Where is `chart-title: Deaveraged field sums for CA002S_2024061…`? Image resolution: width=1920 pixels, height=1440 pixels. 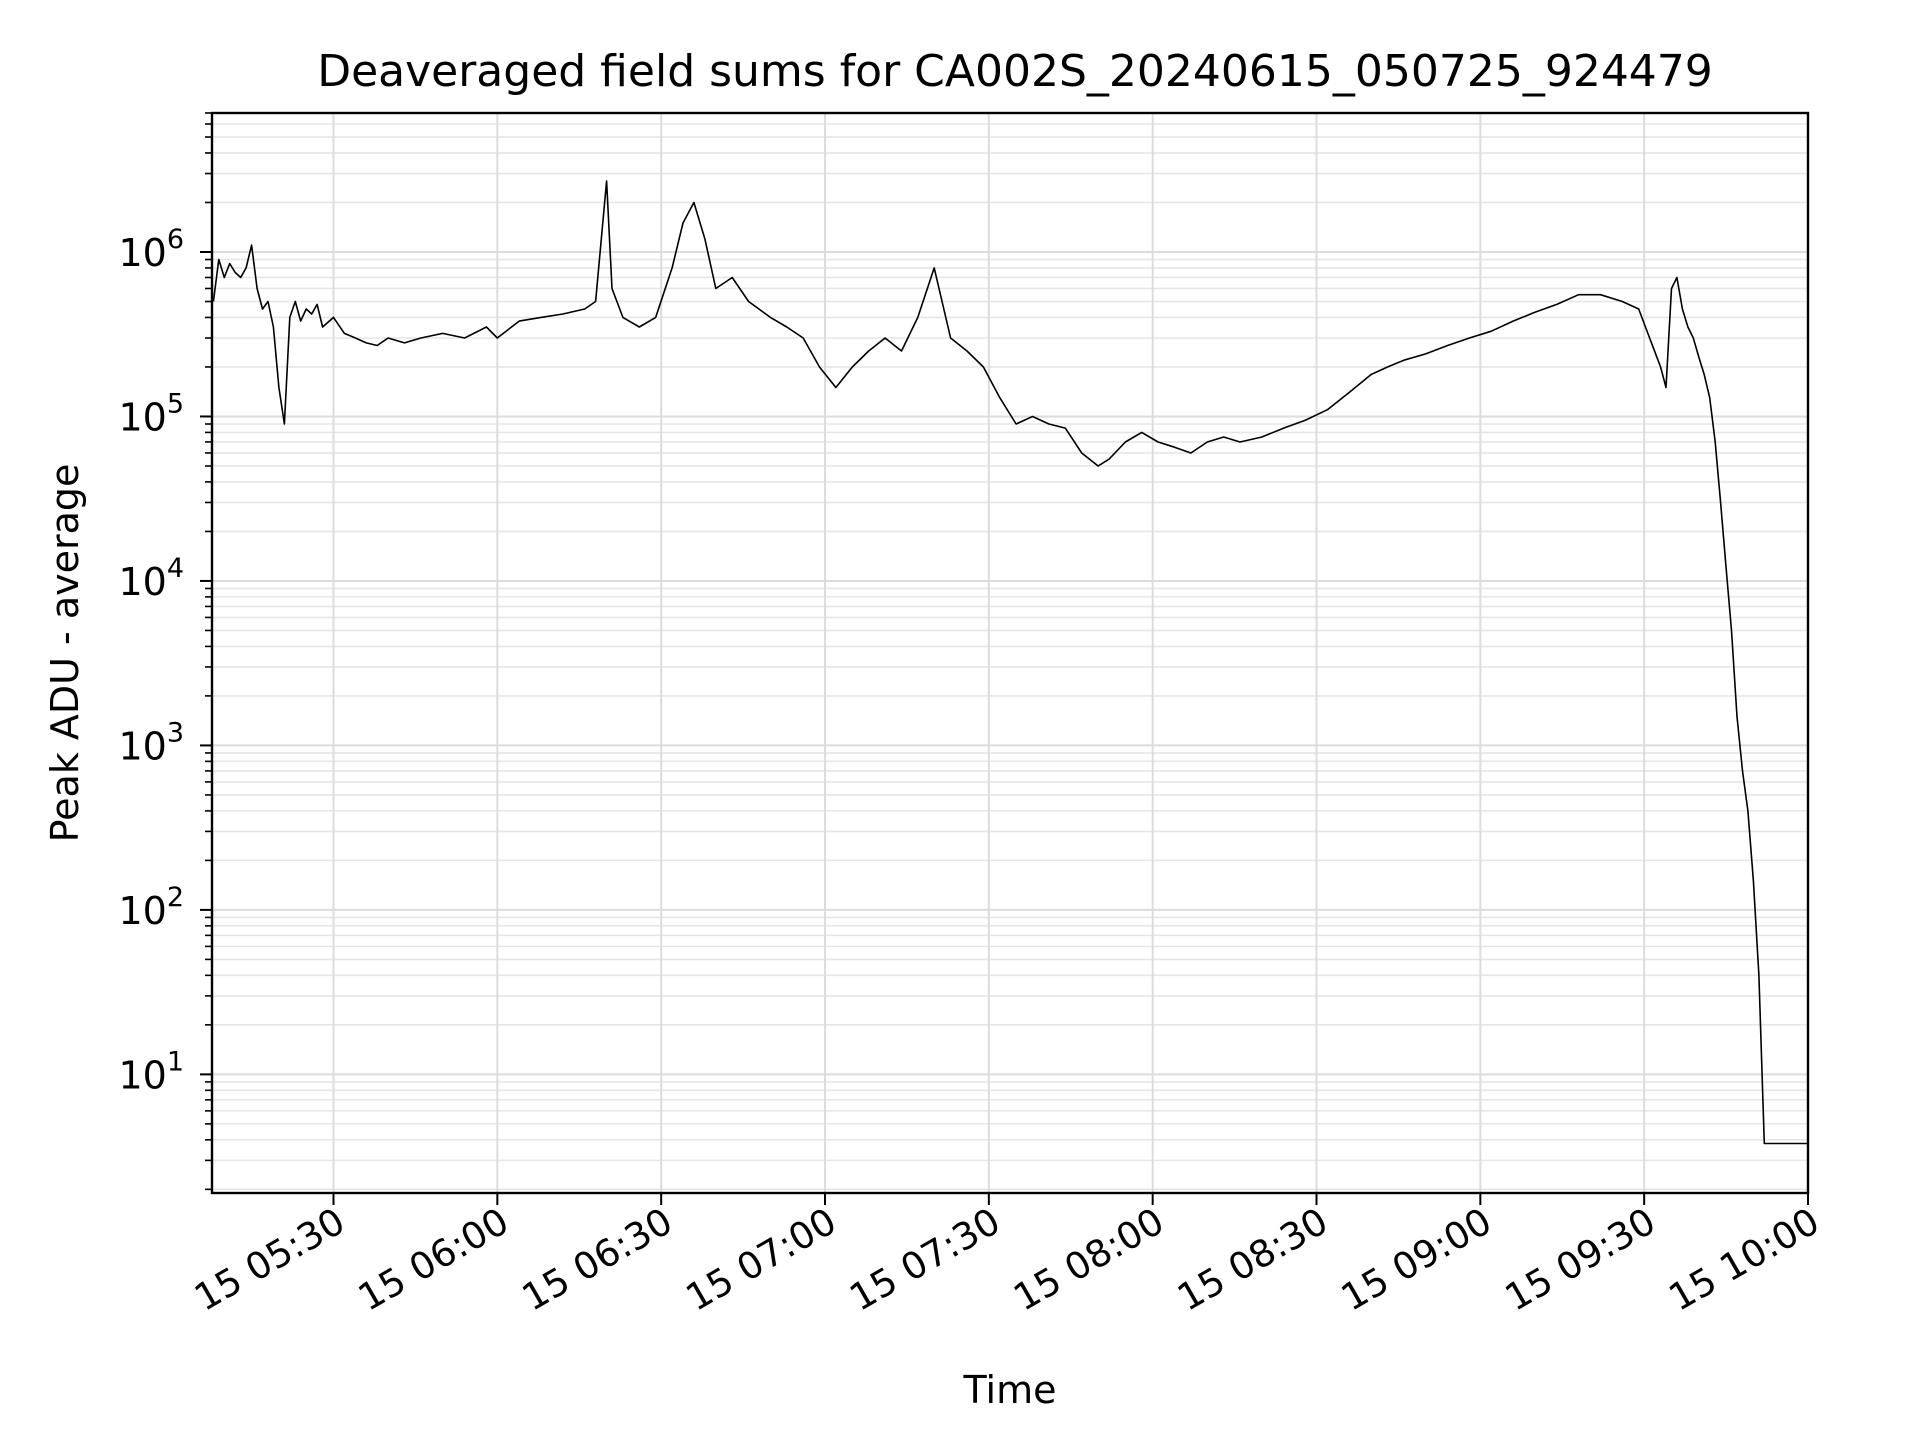 chart-title: Deaveraged field sums for CA002S_2024061… is located at coordinates (1015, 71).